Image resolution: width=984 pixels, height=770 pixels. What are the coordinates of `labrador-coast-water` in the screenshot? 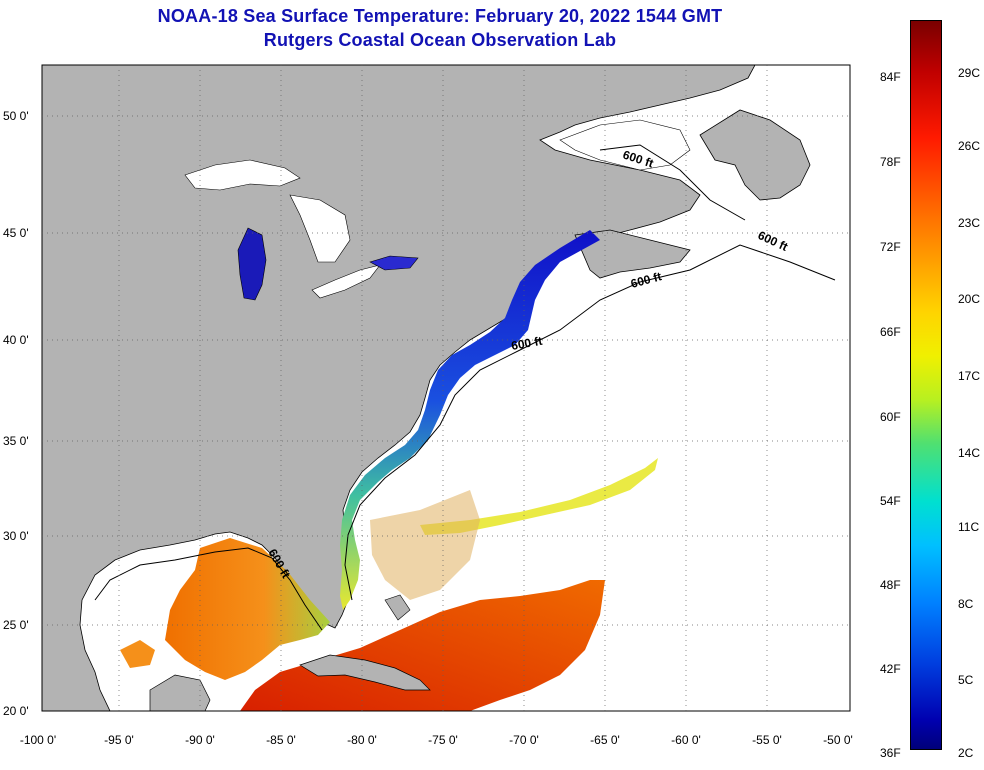 It's located at (625, 145).